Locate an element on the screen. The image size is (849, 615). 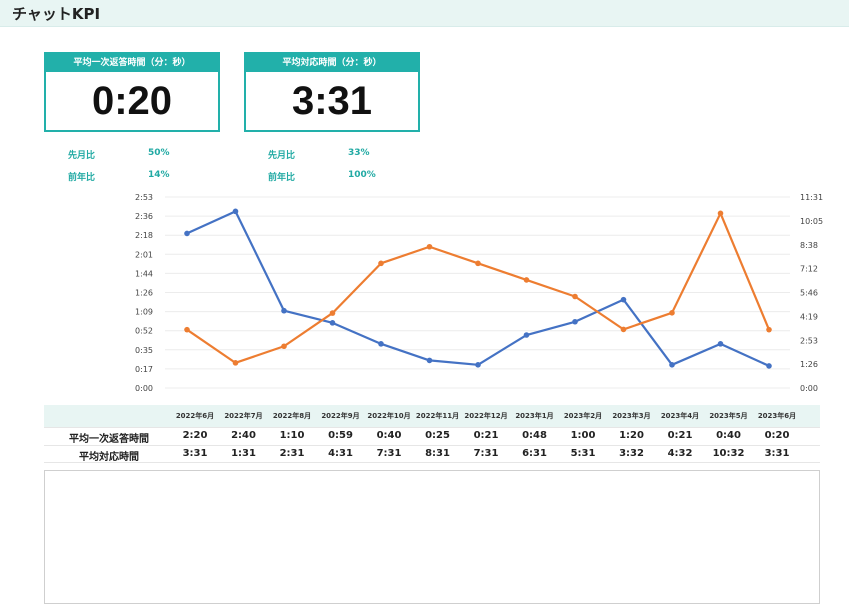
table-cell: 2:31 is located at coordinates (292, 453).